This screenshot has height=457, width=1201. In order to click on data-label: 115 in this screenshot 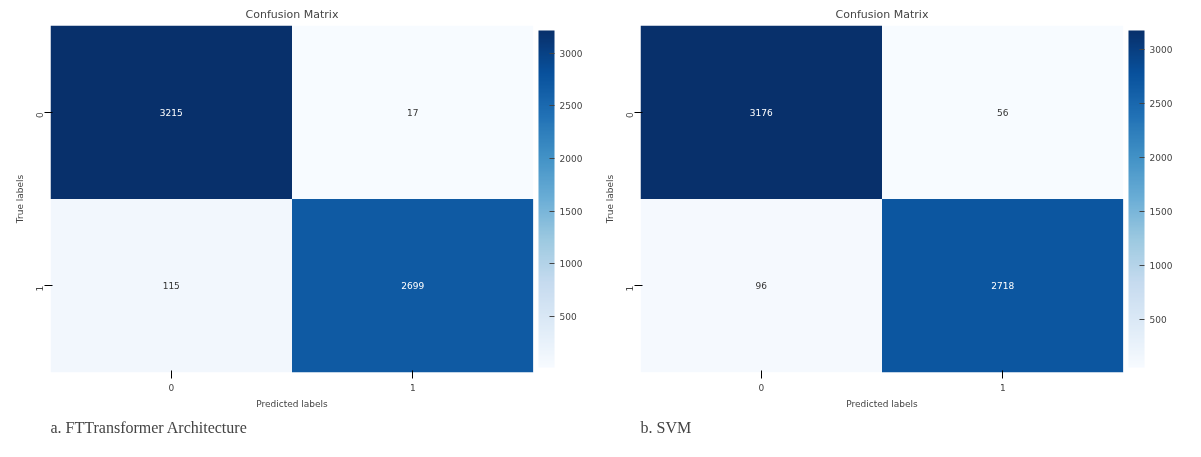, I will do `click(171, 286)`.